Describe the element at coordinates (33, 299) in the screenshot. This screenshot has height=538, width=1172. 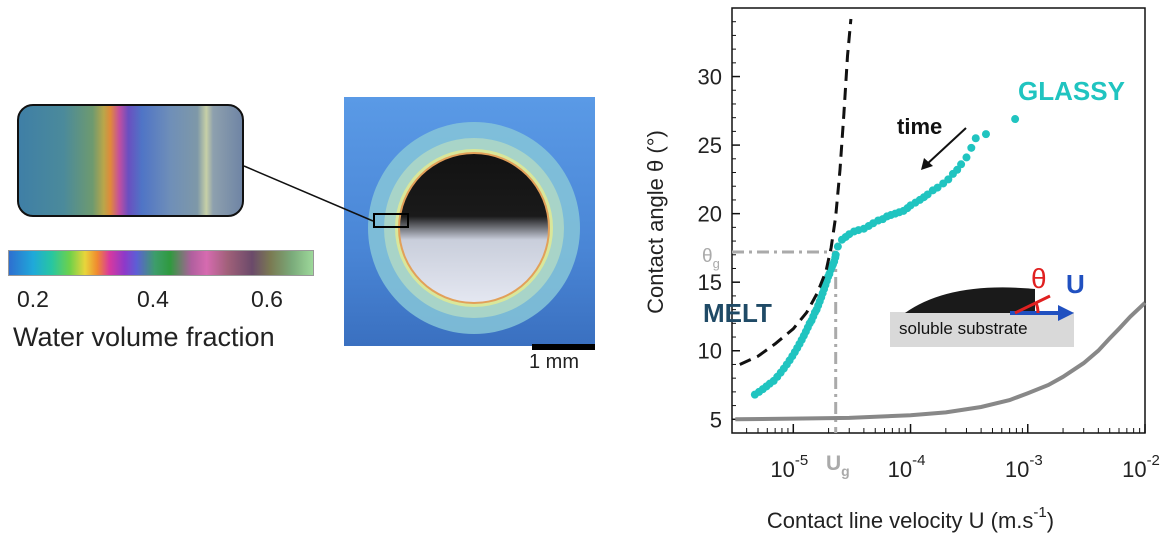
I see `colorbar-tick-0: 0.2` at that location.